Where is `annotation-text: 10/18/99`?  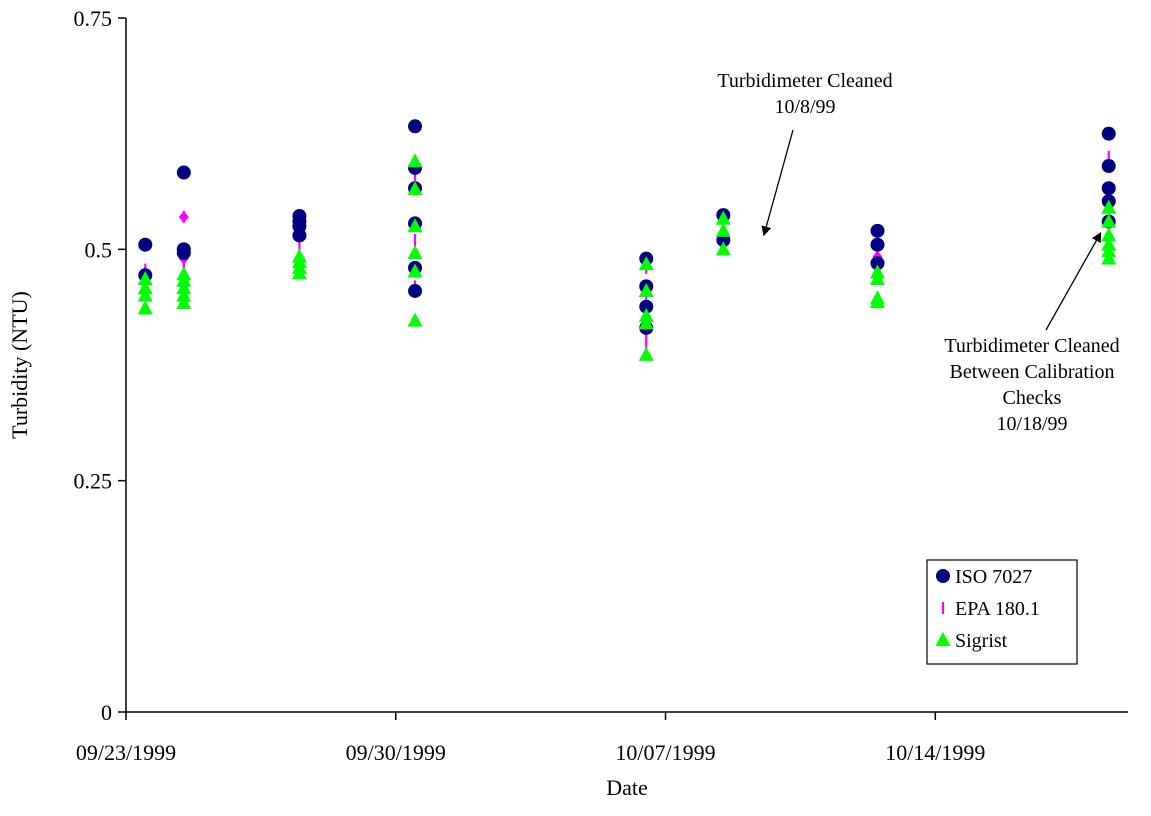
annotation-text: 10/18/99 is located at coordinates (1031, 424).